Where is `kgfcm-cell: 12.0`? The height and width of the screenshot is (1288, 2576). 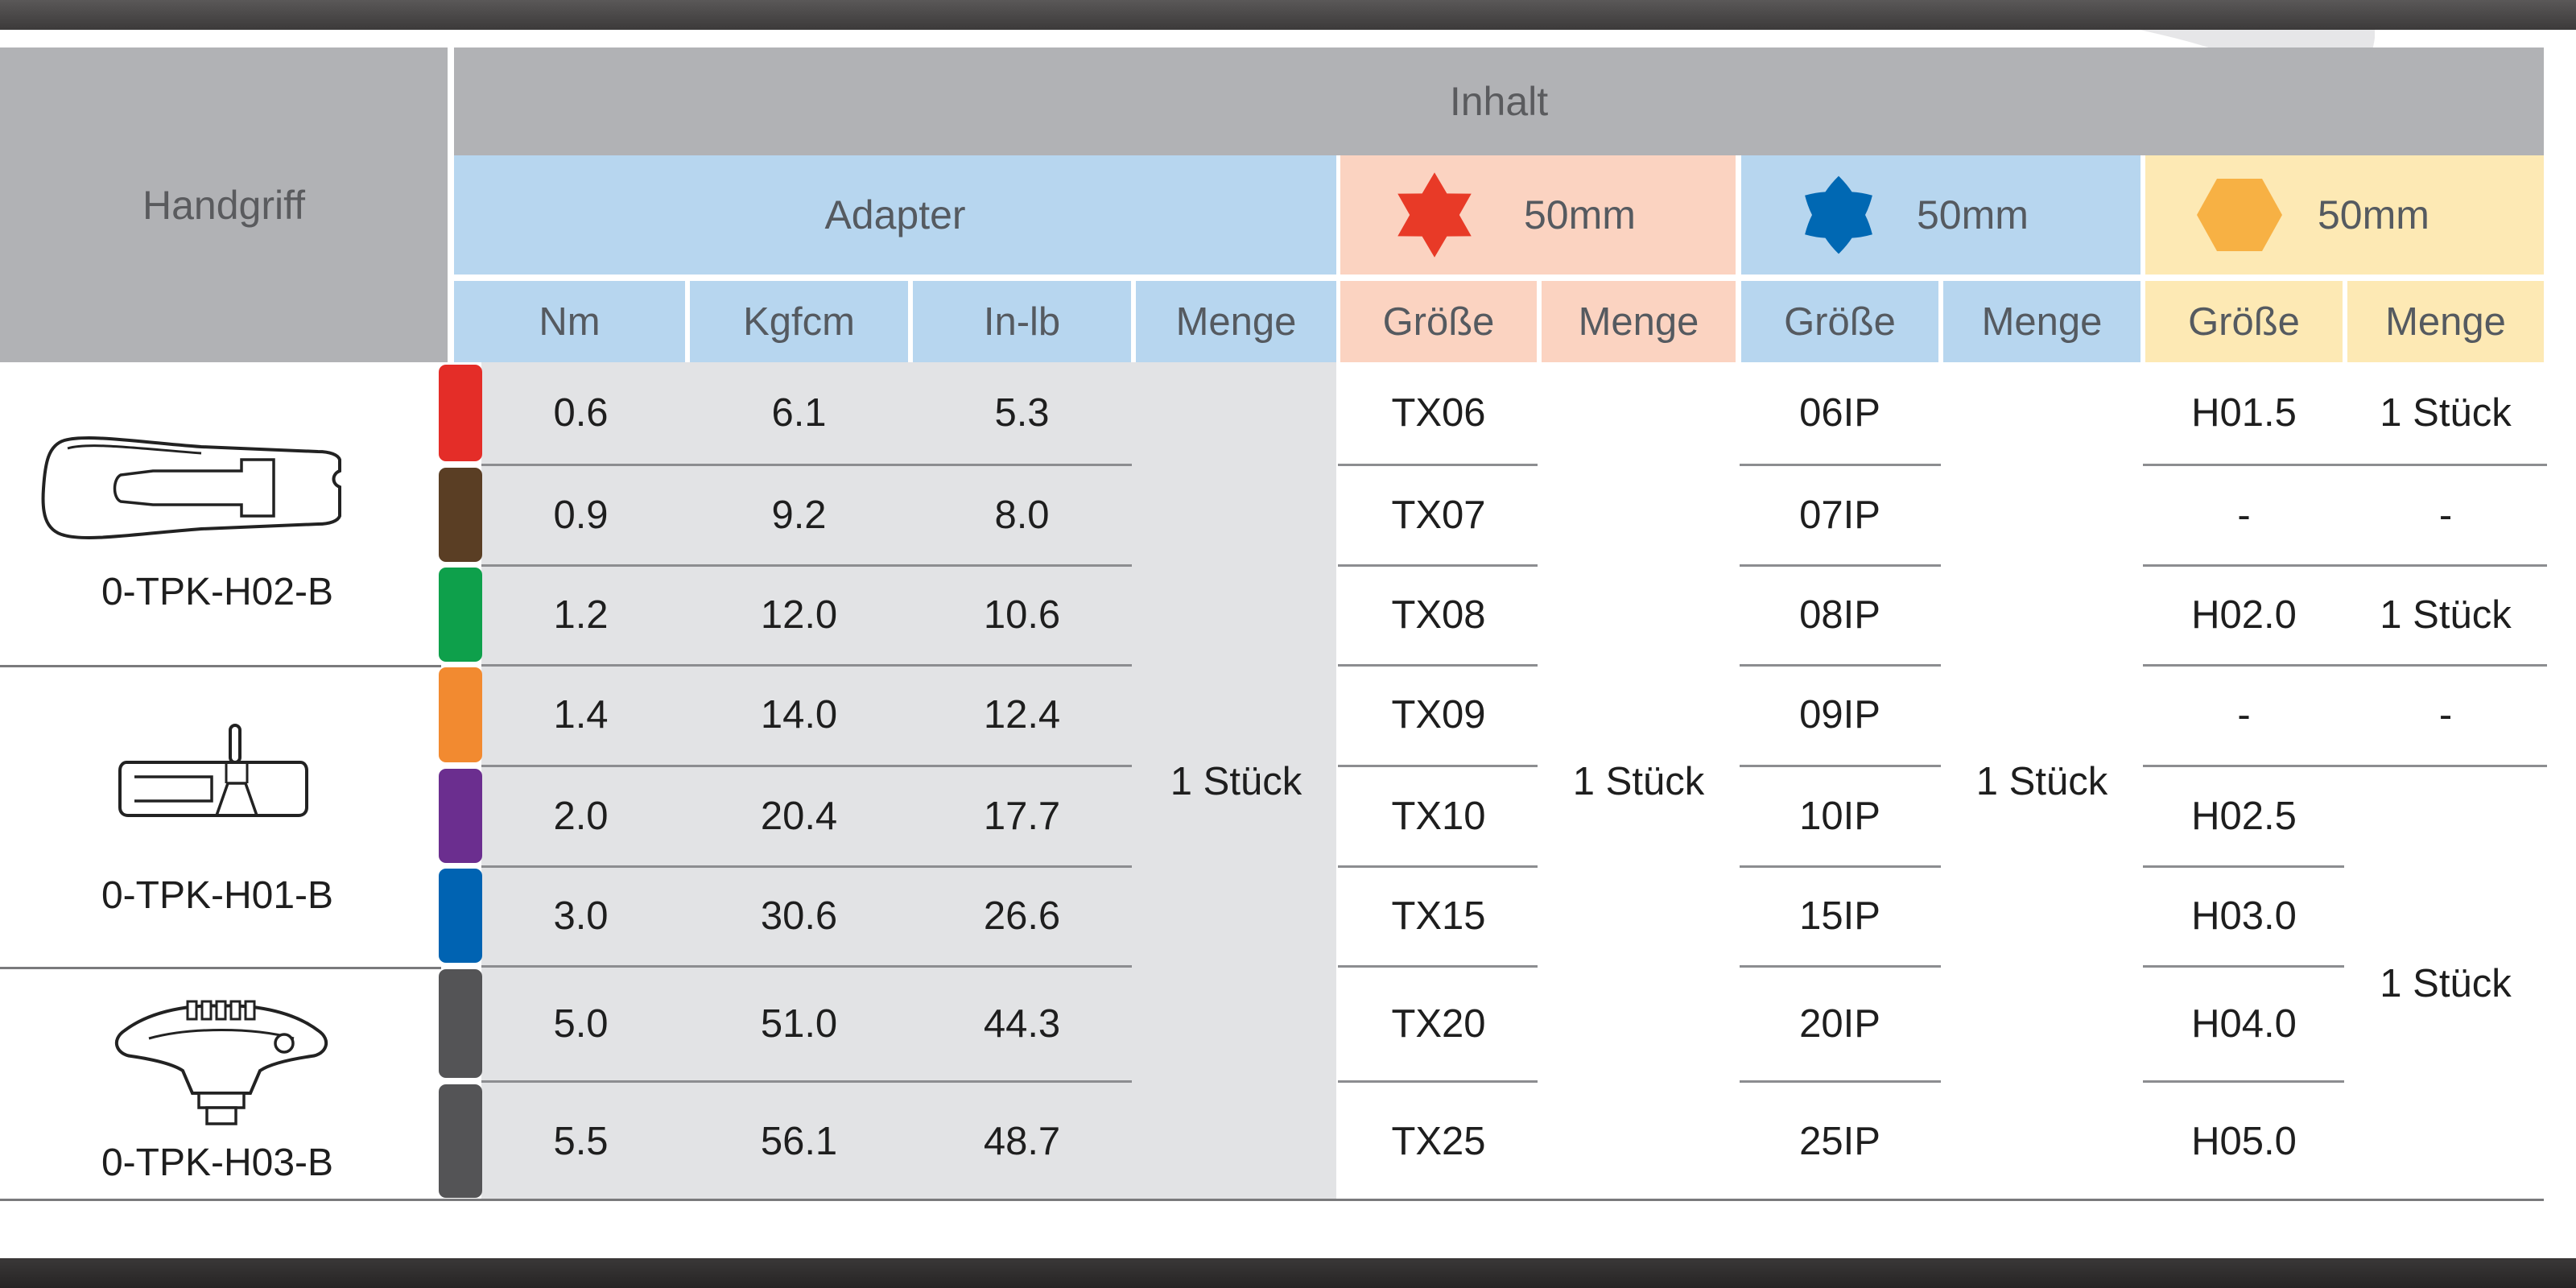 kgfcm-cell: 12.0 is located at coordinates (799, 614).